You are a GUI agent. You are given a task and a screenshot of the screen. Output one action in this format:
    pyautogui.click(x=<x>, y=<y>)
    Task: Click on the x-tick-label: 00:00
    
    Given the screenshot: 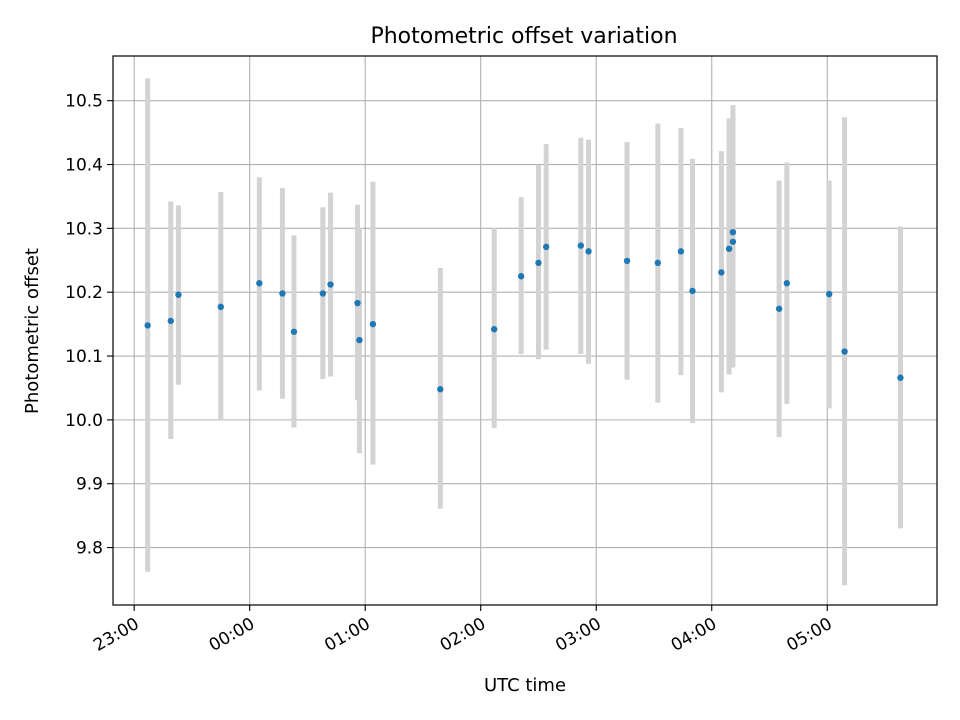 What is the action you would take?
    pyautogui.click(x=232, y=635)
    